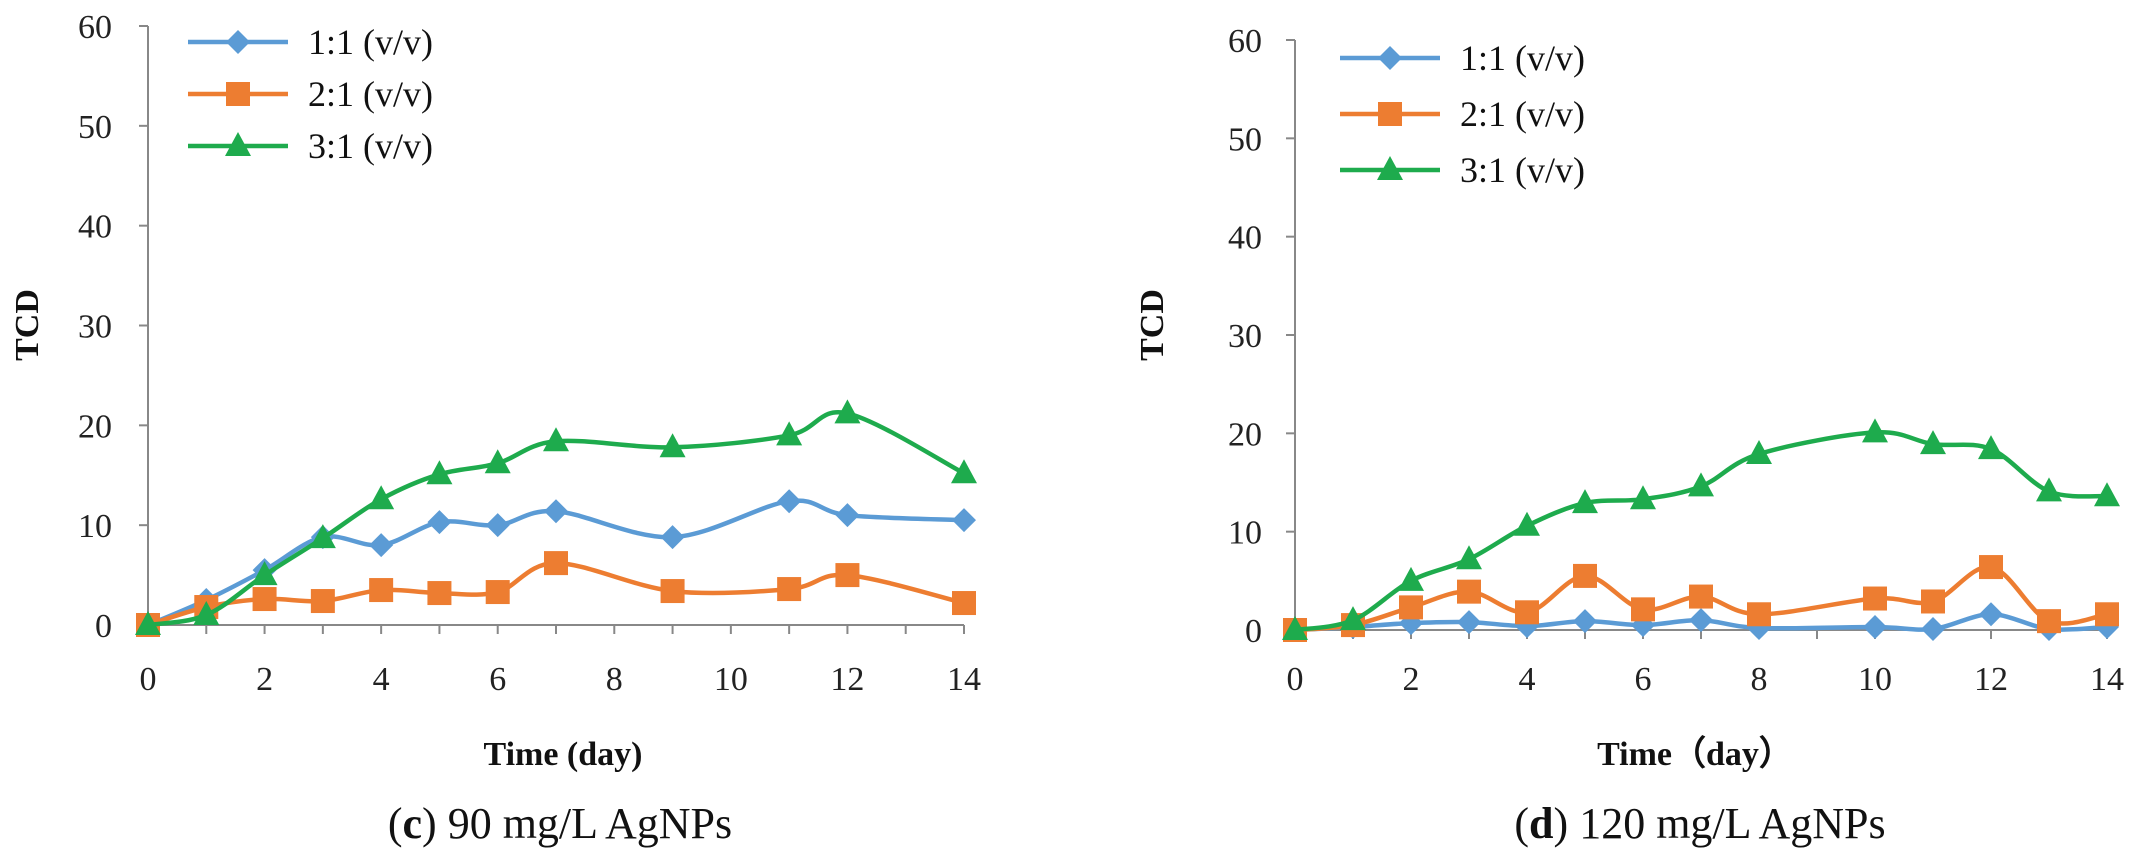 The height and width of the screenshot is (865, 2136). Describe the element at coordinates (1726, 823) in the screenshot. I see `caption-text: 120 mg/L AgNPs` at that location.